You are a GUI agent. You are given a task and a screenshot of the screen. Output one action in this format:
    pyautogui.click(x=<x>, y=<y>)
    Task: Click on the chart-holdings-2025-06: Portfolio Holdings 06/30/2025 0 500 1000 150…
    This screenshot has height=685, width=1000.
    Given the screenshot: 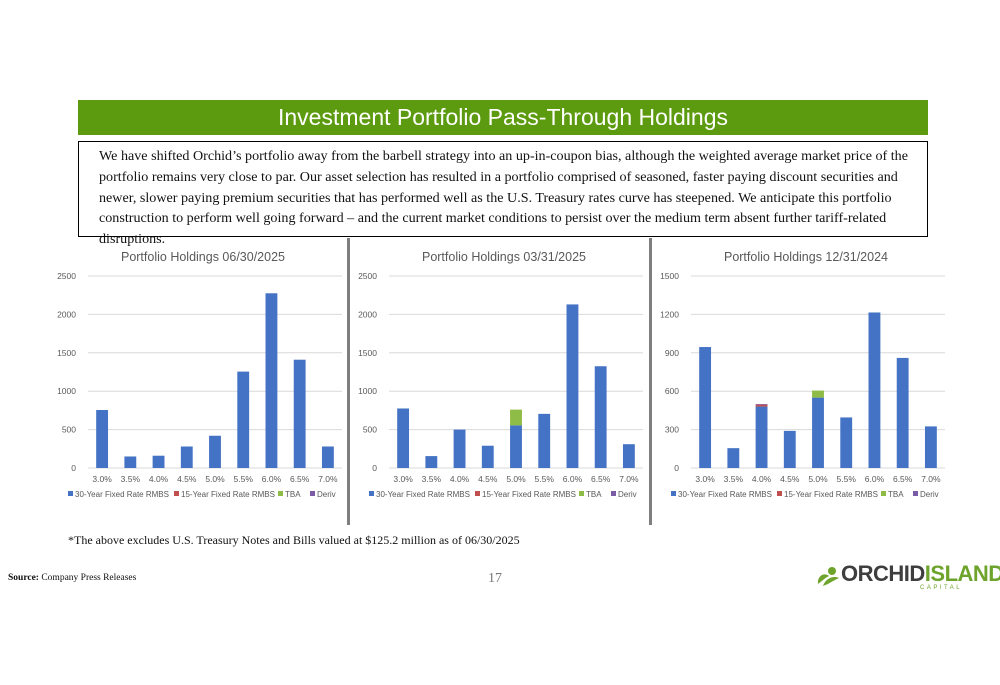 What is the action you would take?
    pyautogui.click(x=199, y=374)
    